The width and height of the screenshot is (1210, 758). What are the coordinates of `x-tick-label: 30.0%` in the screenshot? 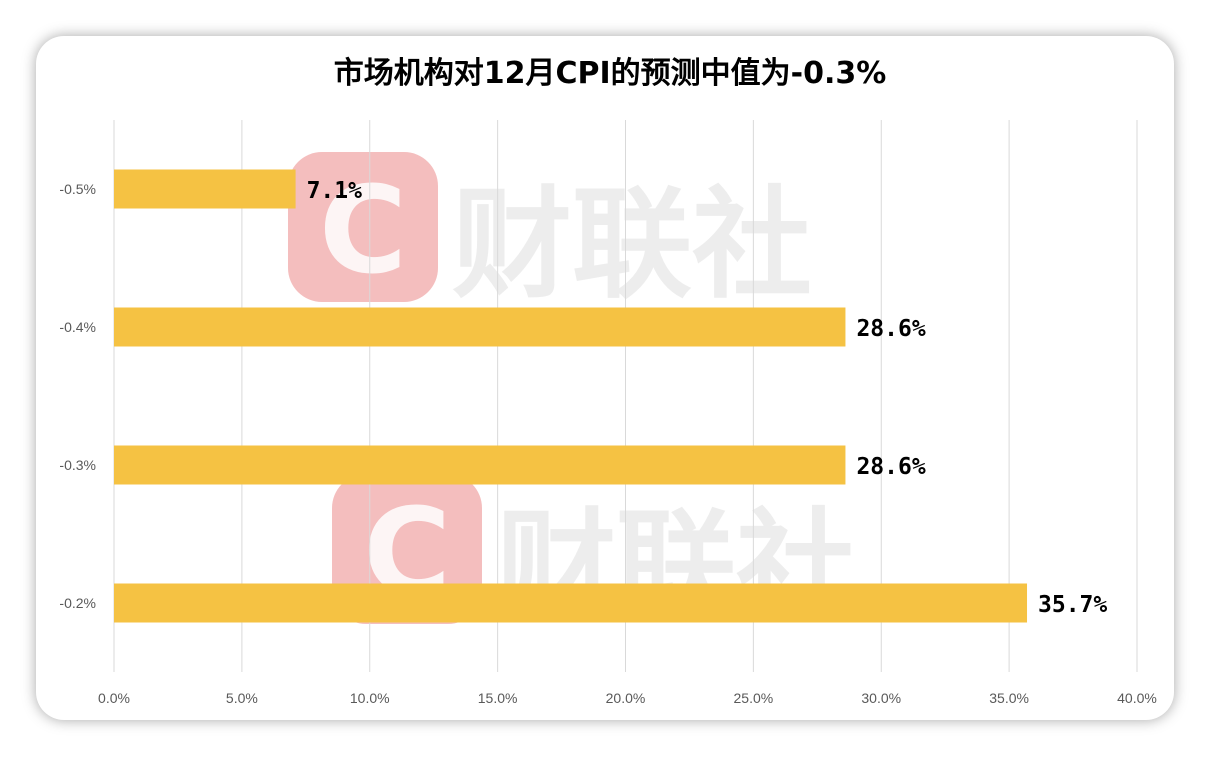 It's located at (881, 698).